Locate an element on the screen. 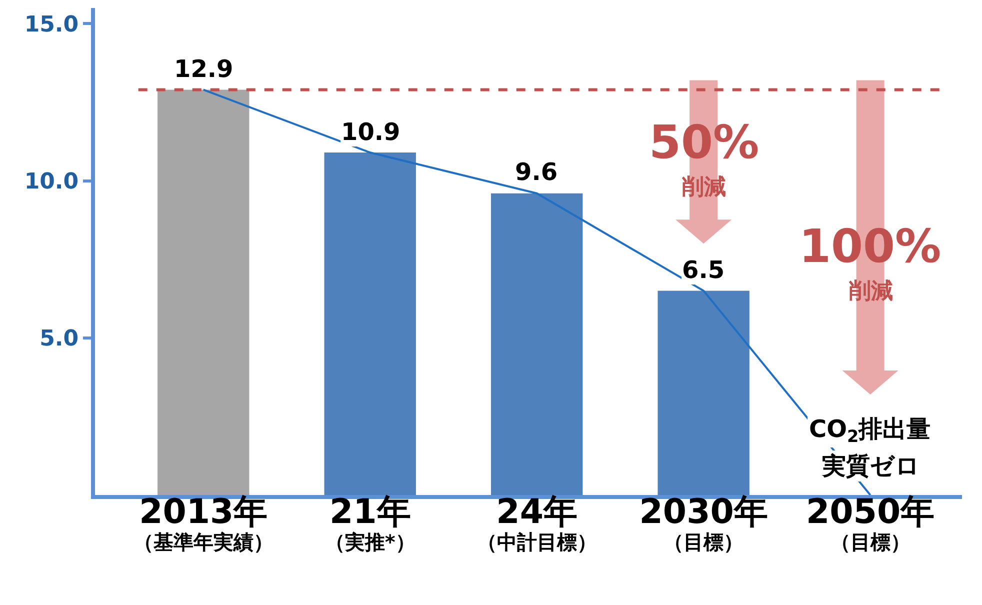 The width and height of the screenshot is (982, 605). x-tick-label: 24年（中計目標） is located at coordinates (536, 523).